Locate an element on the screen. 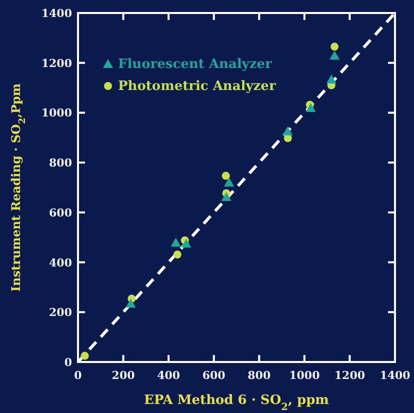  x-tick-label: 600 is located at coordinates (214, 375).